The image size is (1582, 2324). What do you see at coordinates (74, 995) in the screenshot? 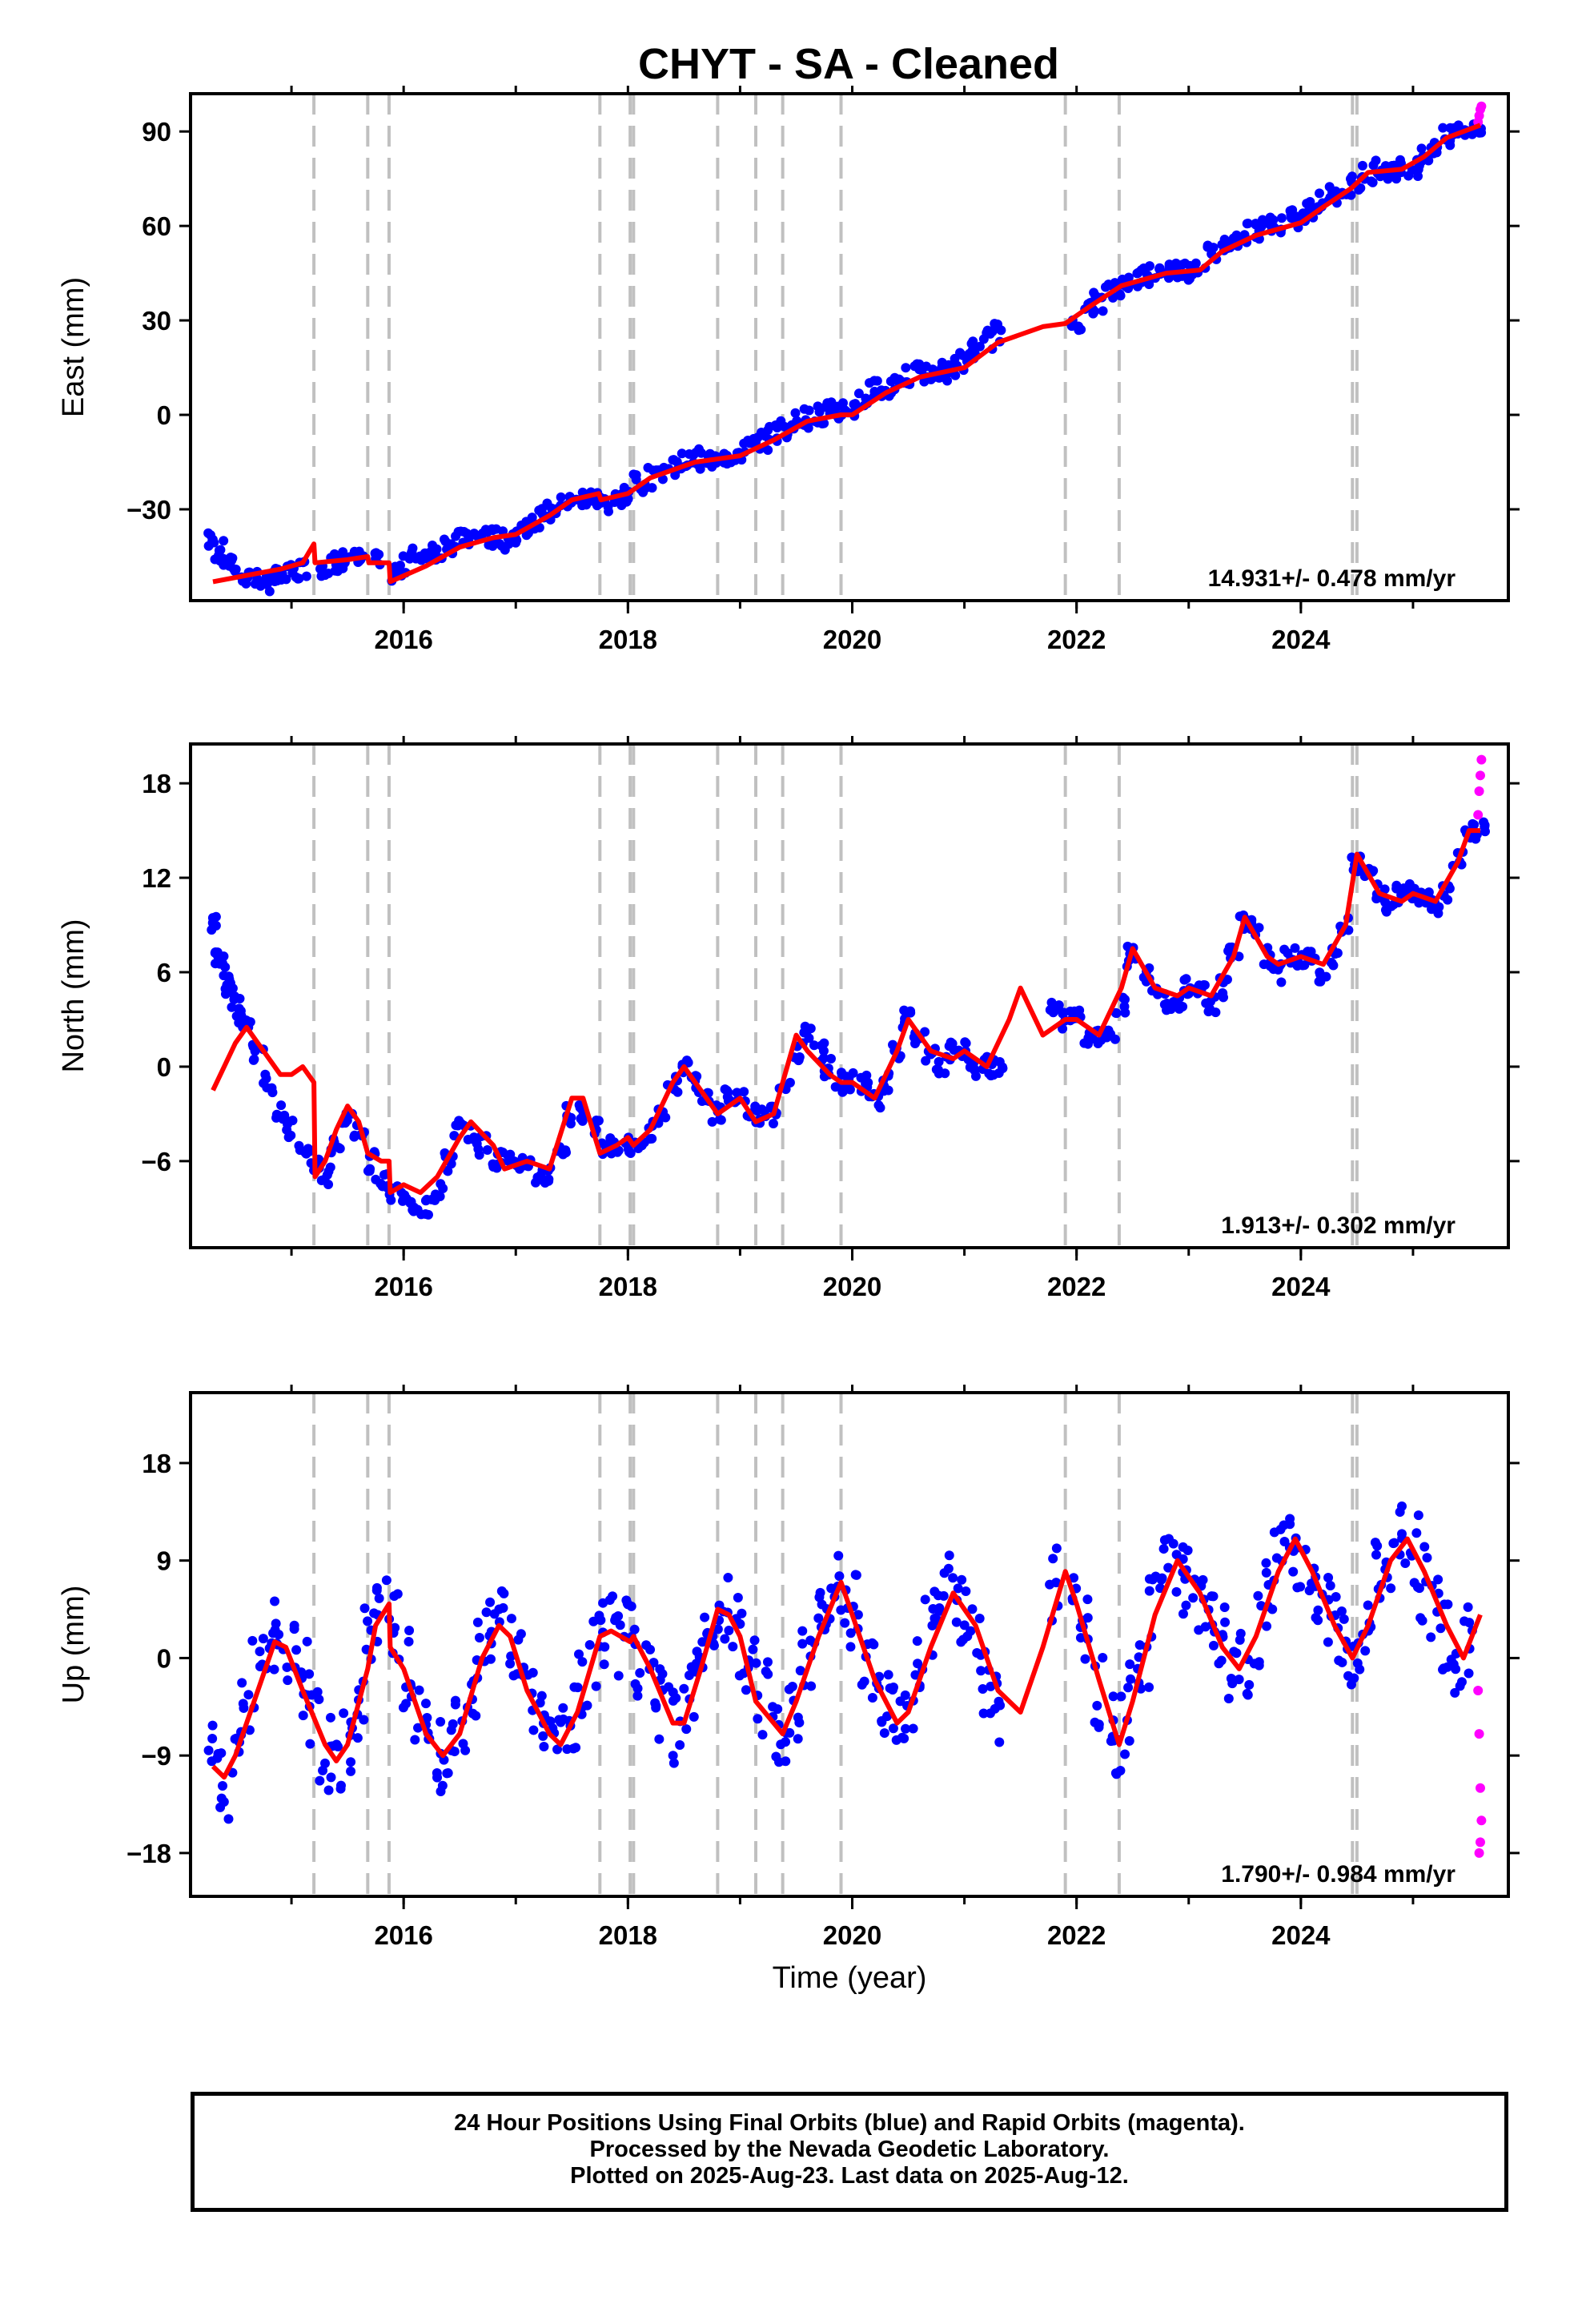
I see `y-axis-label: North (mm)` at bounding box center [74, 995].